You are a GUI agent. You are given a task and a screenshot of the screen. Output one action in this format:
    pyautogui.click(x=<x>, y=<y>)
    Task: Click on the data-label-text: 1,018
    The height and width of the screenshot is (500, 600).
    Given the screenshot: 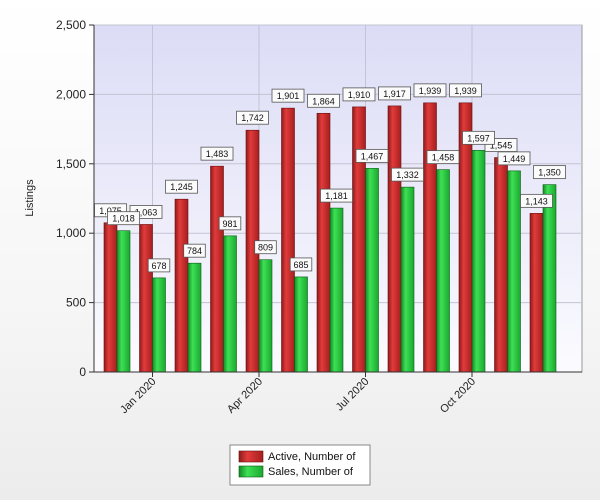 What is the action you would take?
    pyautogui.click(x=123, y=219)
    